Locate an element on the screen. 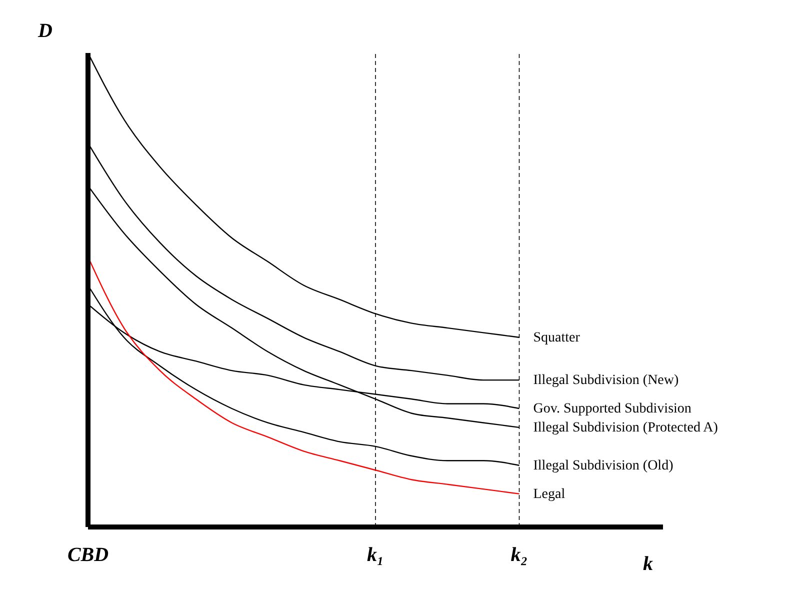 The image size is (786, 590). series-label: Illegal Subdivision (New) is located at coordinates (606, 380).